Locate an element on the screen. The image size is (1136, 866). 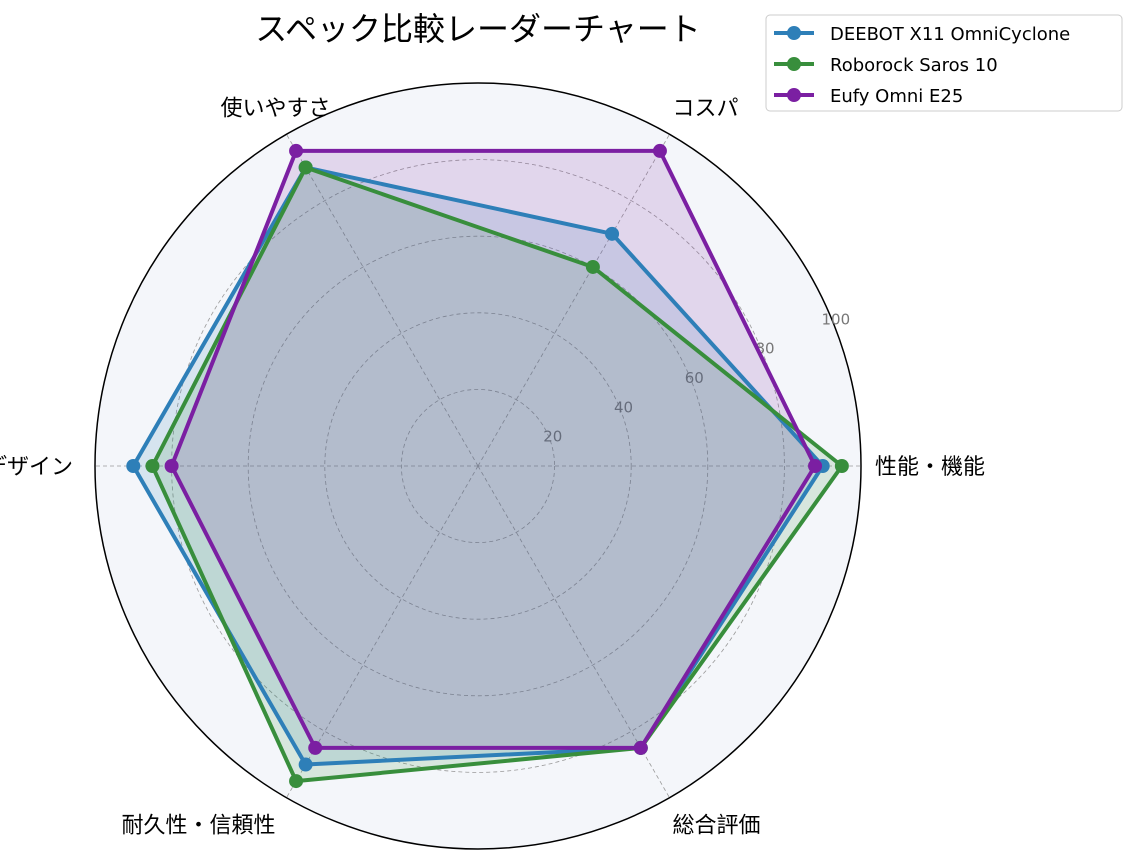
grid-ring is located at coordinates (478, 466).